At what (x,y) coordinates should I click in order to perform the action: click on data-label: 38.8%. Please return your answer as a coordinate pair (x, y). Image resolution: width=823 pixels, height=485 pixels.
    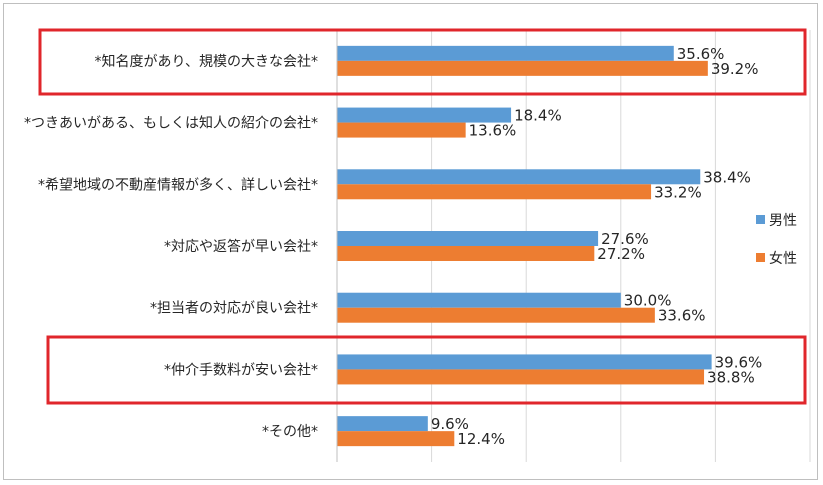
    Looking at the image, I should click on (731, 377).